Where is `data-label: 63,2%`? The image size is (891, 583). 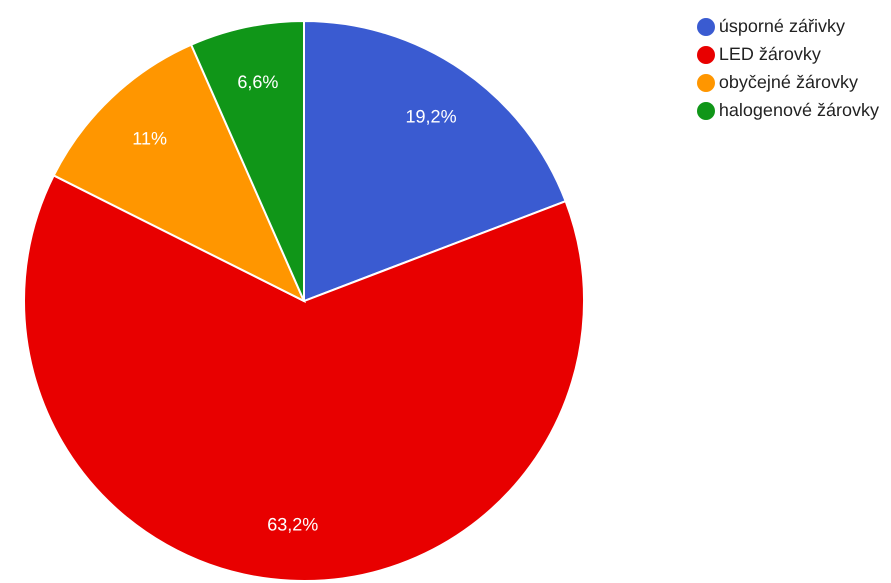 data-label: 63,2% is located at coordinates (292, 524).